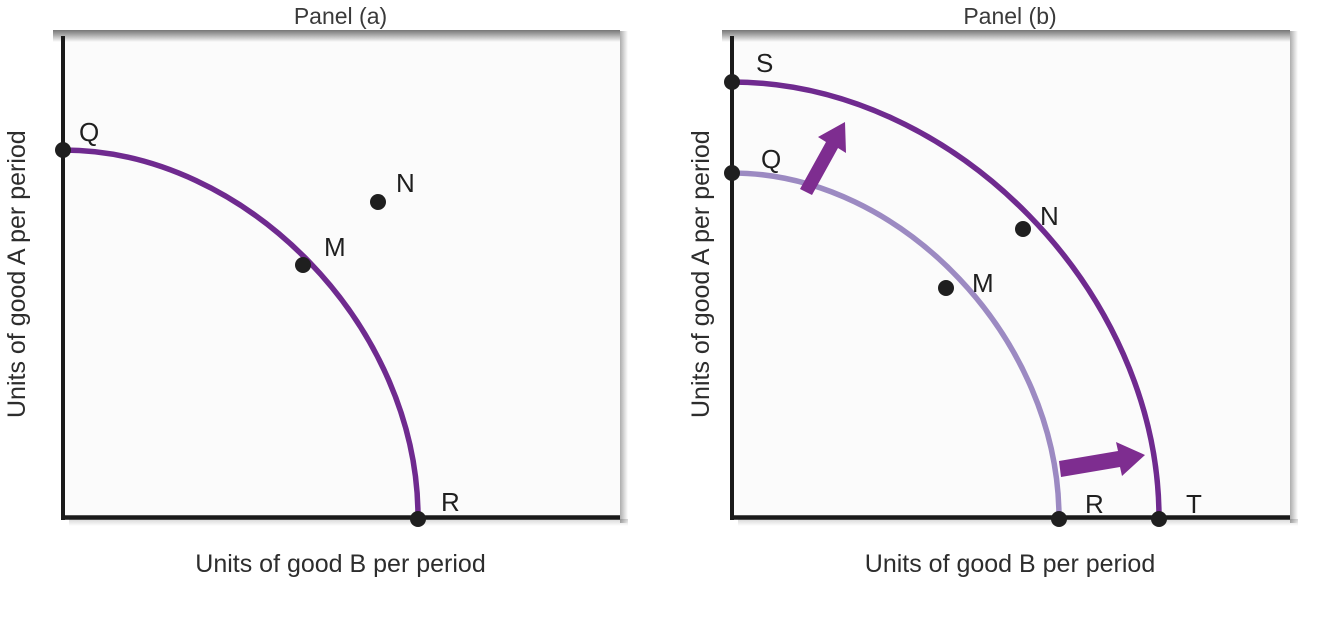 This screenshot has height=643, width=1317. Describe the element at coordinates (624, 277) in the screenshot. I see `panel-a-right-shadow` at that location.